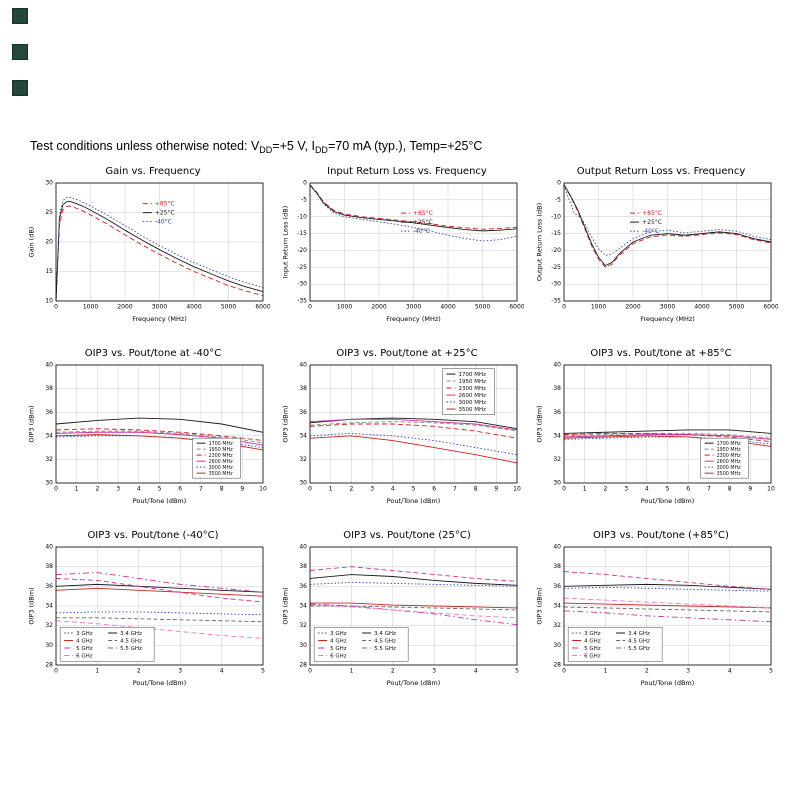 This screenshot has height=800, width=800. Describe the element at coordinates (321, 150) in the screenshot. I see `idd-subscript: DD` at that location.